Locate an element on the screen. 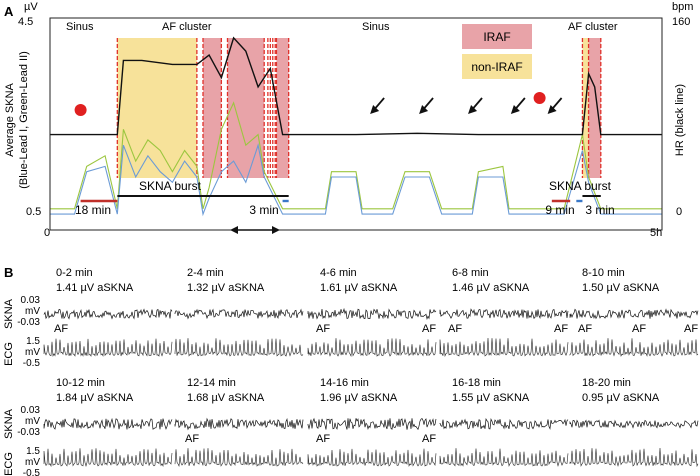  segment-askna-value: 1.55 µV aSKNA is located at coordinates (491, 398).